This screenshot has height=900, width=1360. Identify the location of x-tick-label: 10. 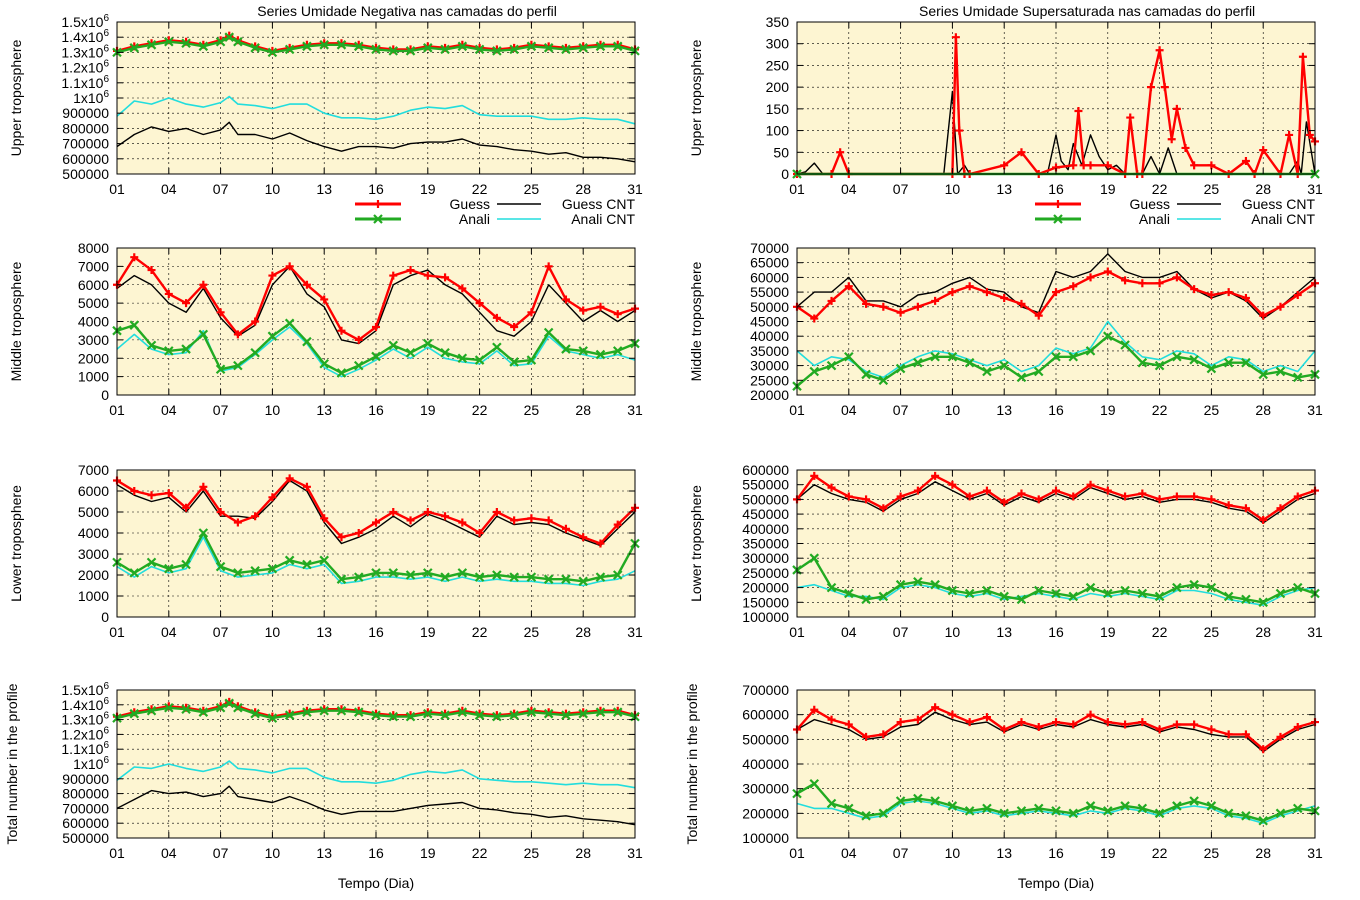
(953, 189).